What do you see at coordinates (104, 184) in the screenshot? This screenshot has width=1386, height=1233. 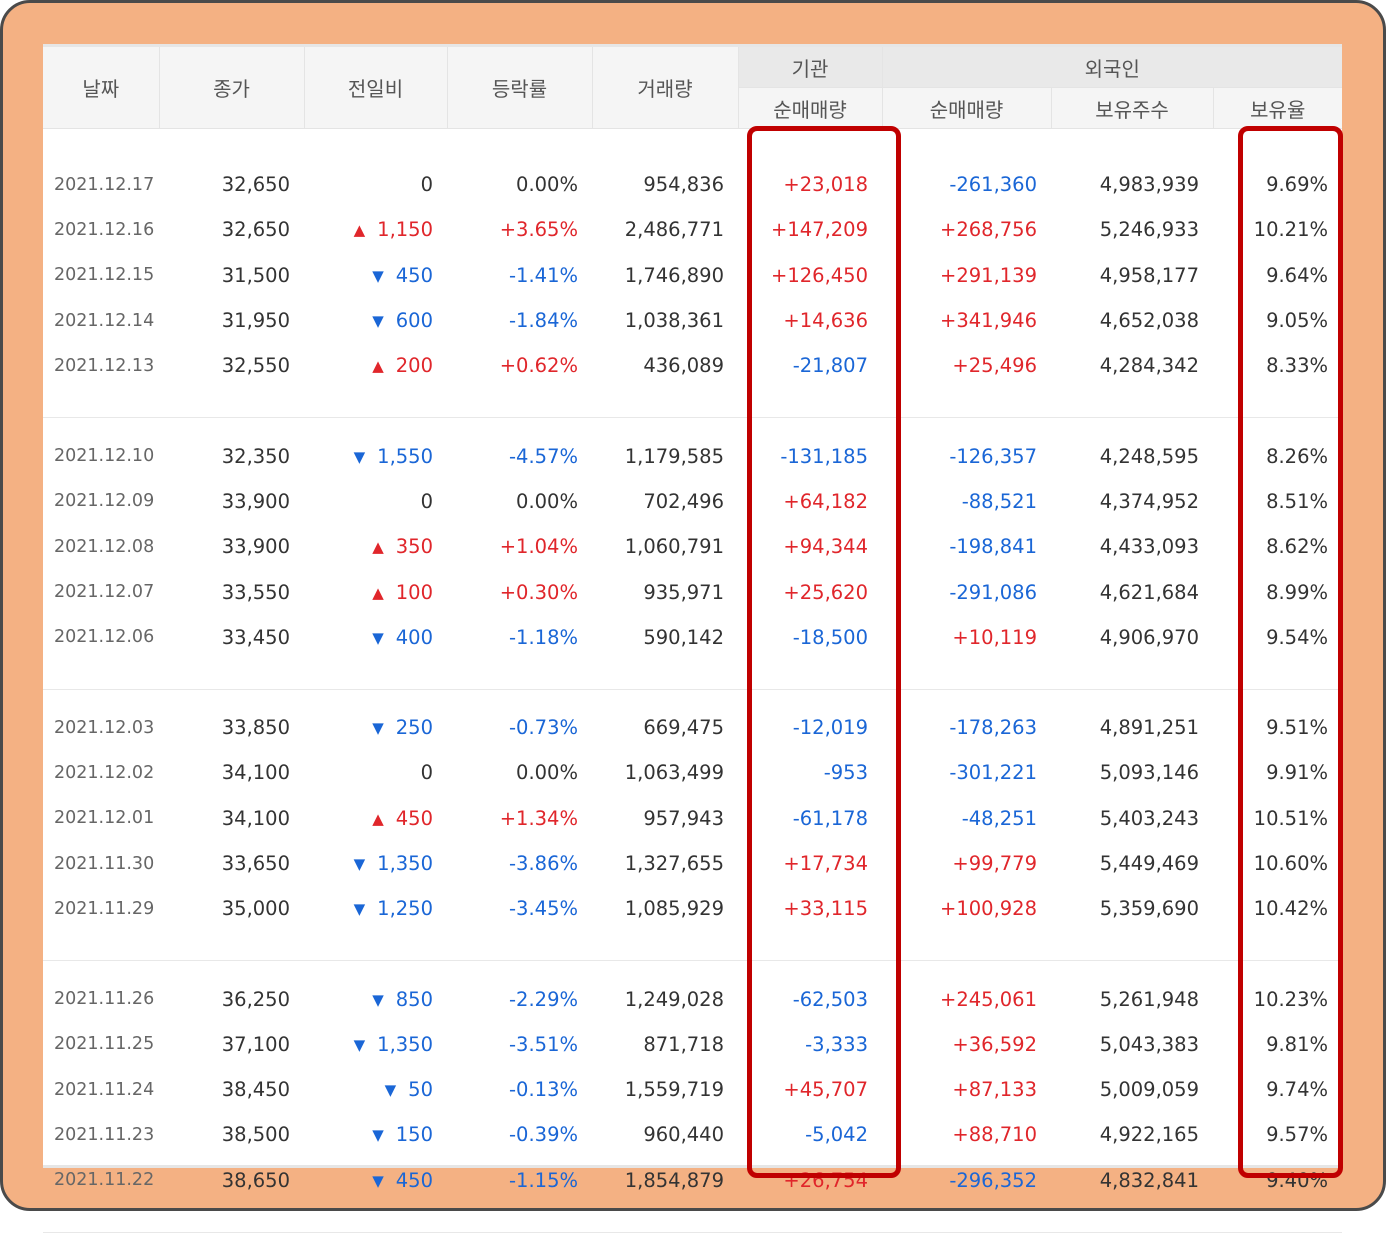 I see `cell-date: 2021.12.17` at bounding box center [104, 184].